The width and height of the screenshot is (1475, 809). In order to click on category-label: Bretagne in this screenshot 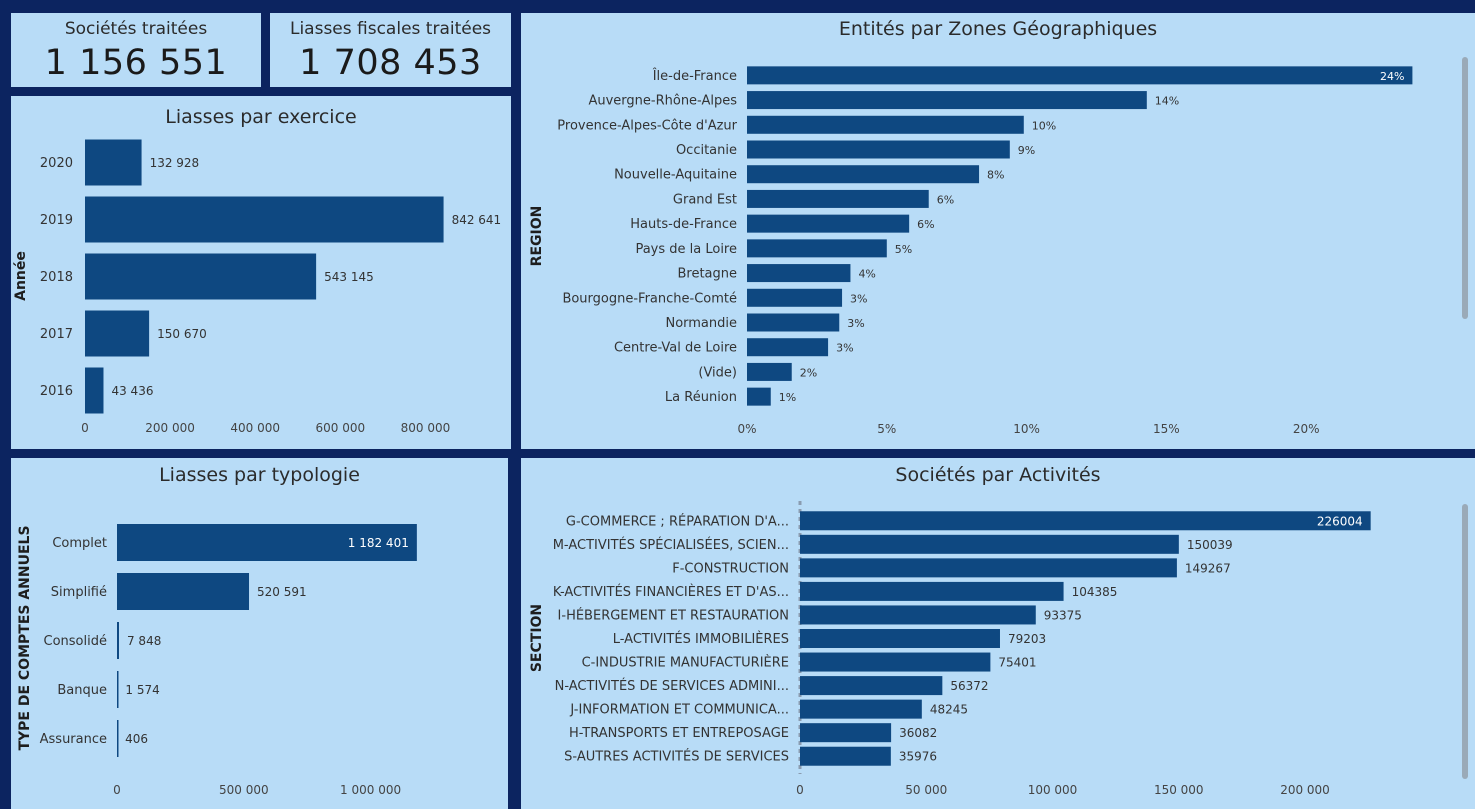, I will do `click(707, 274)`.